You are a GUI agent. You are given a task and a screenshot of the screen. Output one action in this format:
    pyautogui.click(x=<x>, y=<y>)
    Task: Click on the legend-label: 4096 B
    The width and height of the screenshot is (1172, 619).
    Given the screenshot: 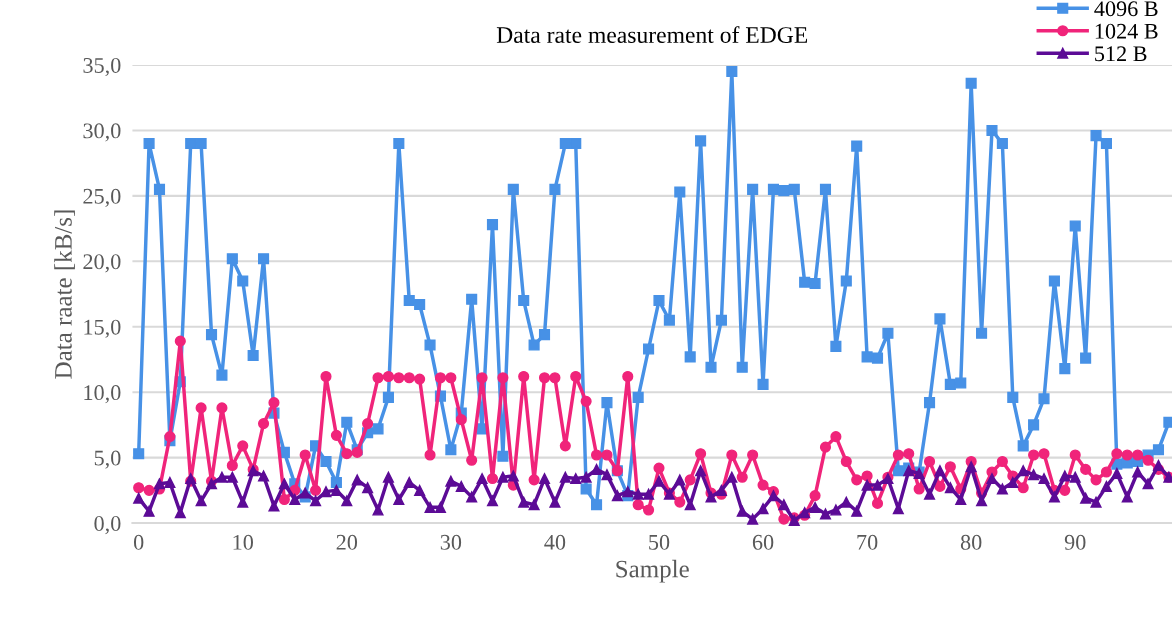 What is the action you would take?
    pyautogui.click(x=1126, y=9)
    